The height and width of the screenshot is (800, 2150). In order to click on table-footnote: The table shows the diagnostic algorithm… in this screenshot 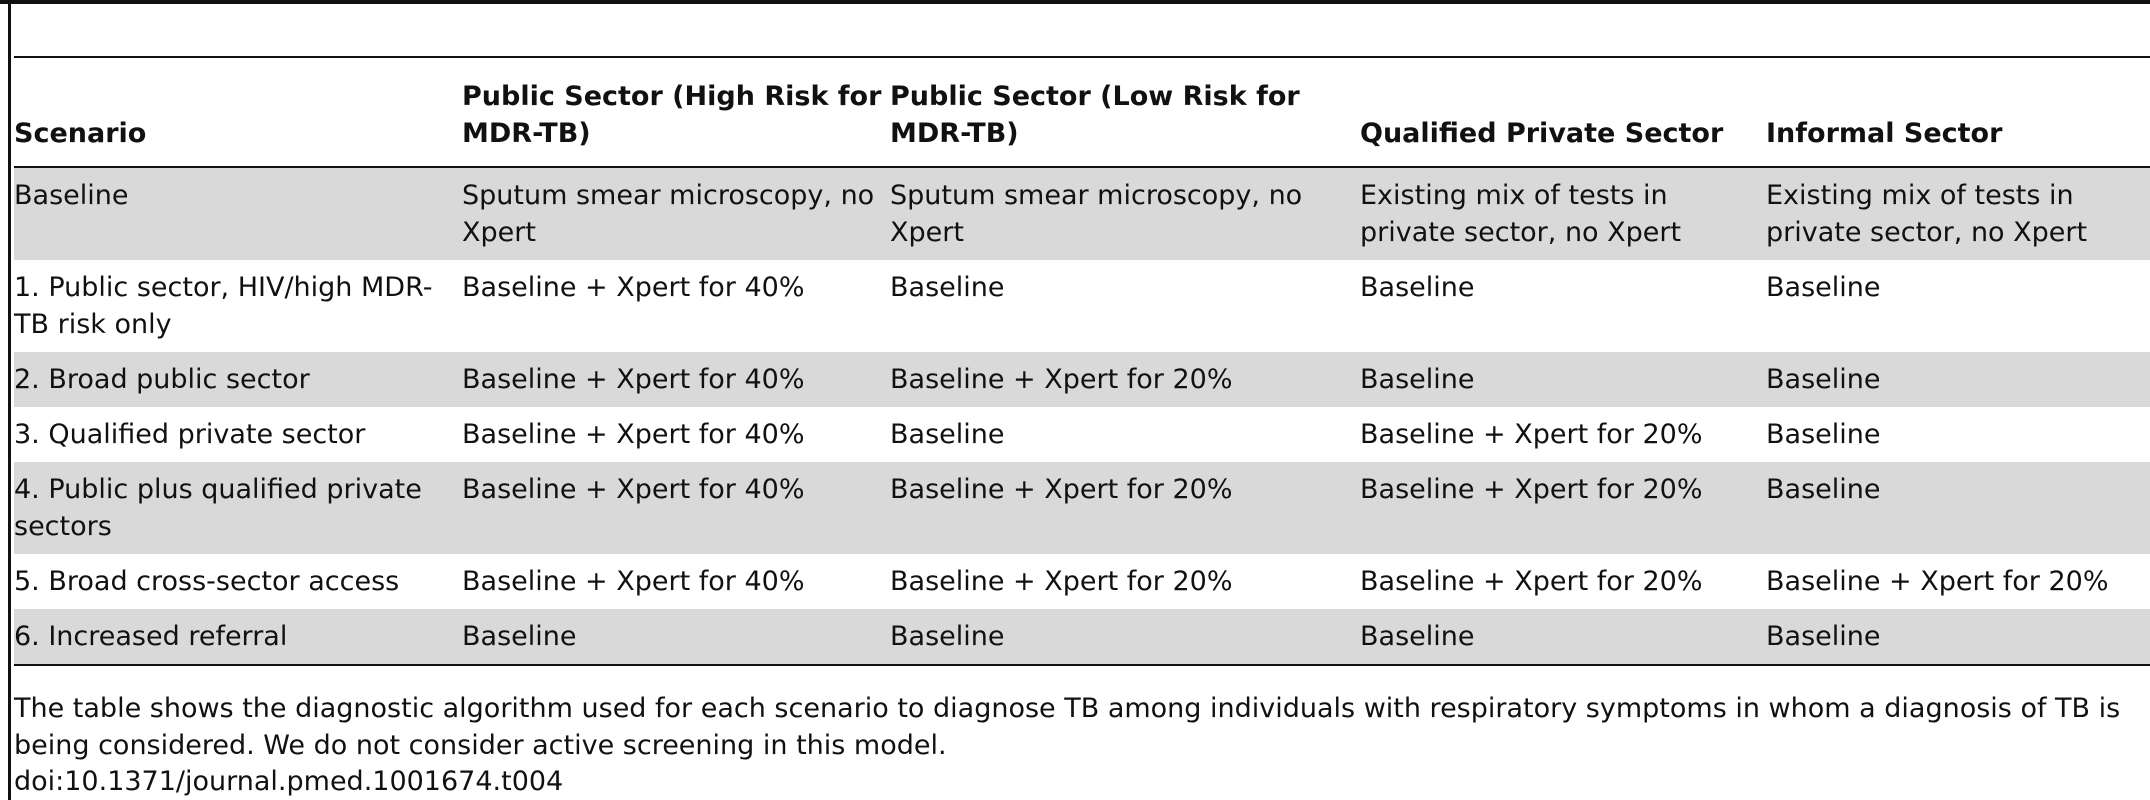, I will do `click(1067, 727)`.